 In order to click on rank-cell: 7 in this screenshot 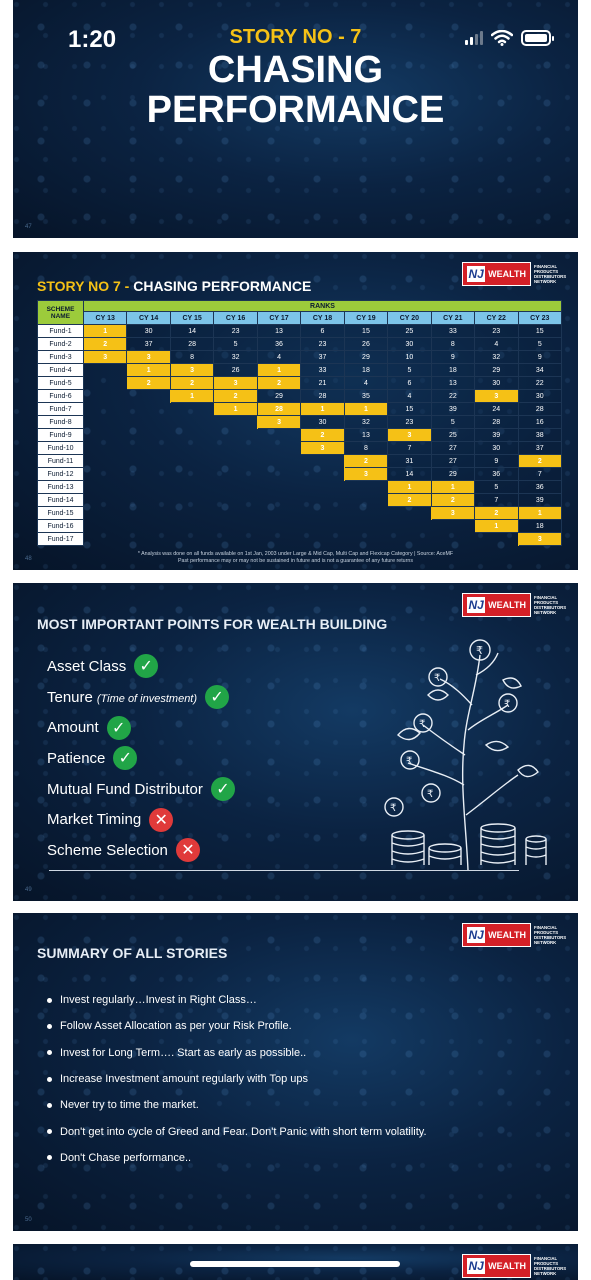, I will do `click(409, 448)`.